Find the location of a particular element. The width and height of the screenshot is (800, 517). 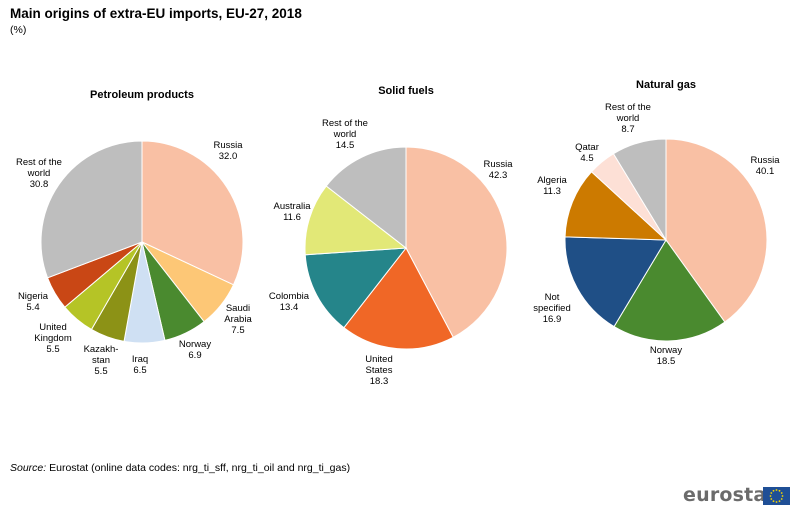

label-russia: Russia 40.1 is located at coordinates (765, 166).